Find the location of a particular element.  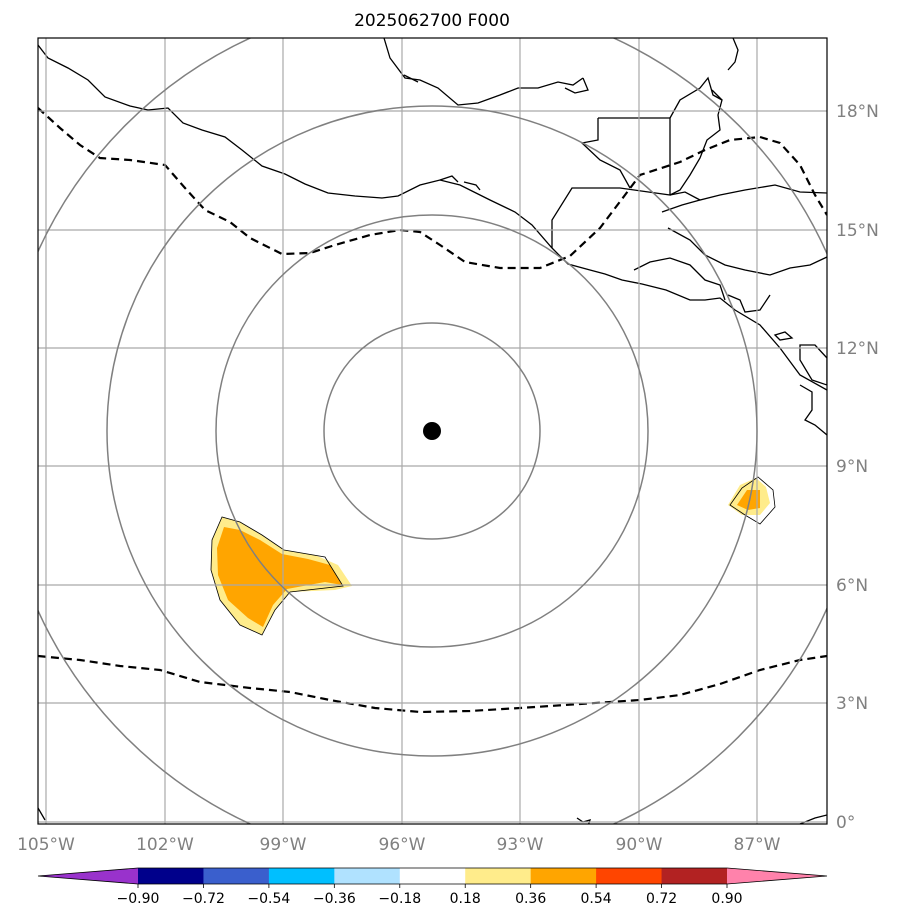

colorbar-extend-high is located at coordinates (777, 876).